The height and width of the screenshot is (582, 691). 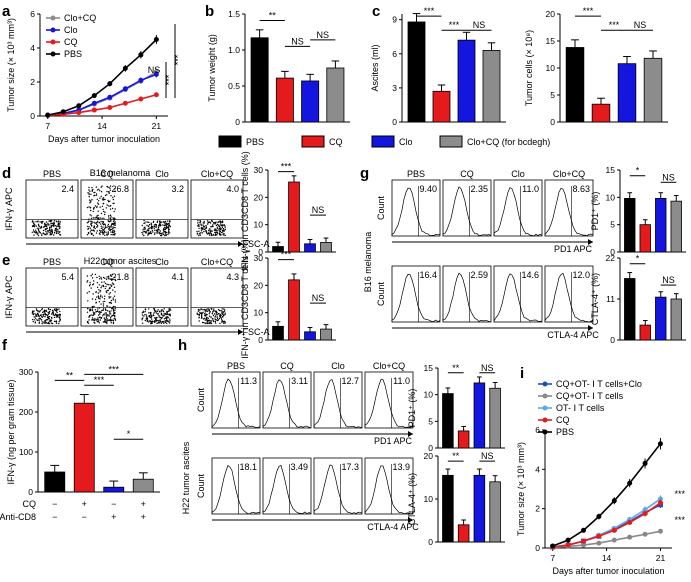 I want to click on y-tick-label-b-1: 0.5, so click(x=234, y=86).